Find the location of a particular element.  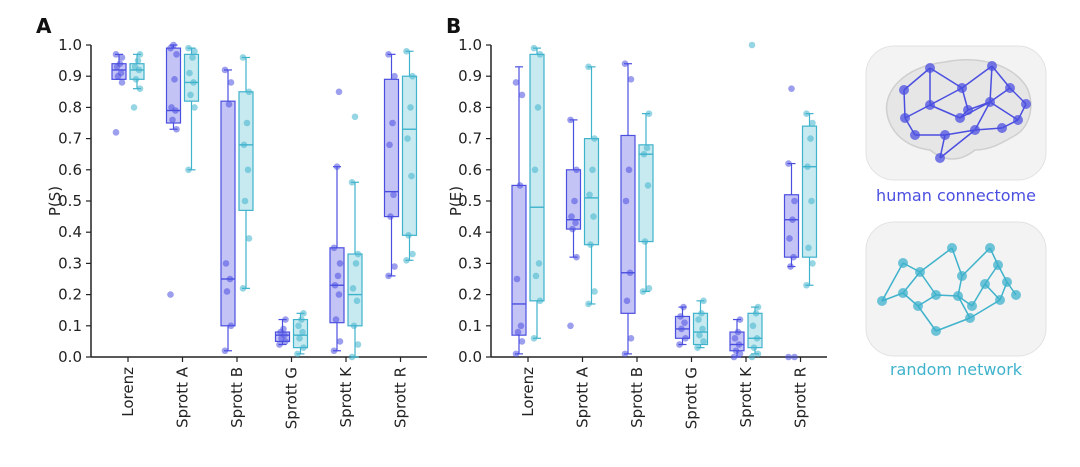

y-tick-label: 0.1 is located at coordinates (70, 326).